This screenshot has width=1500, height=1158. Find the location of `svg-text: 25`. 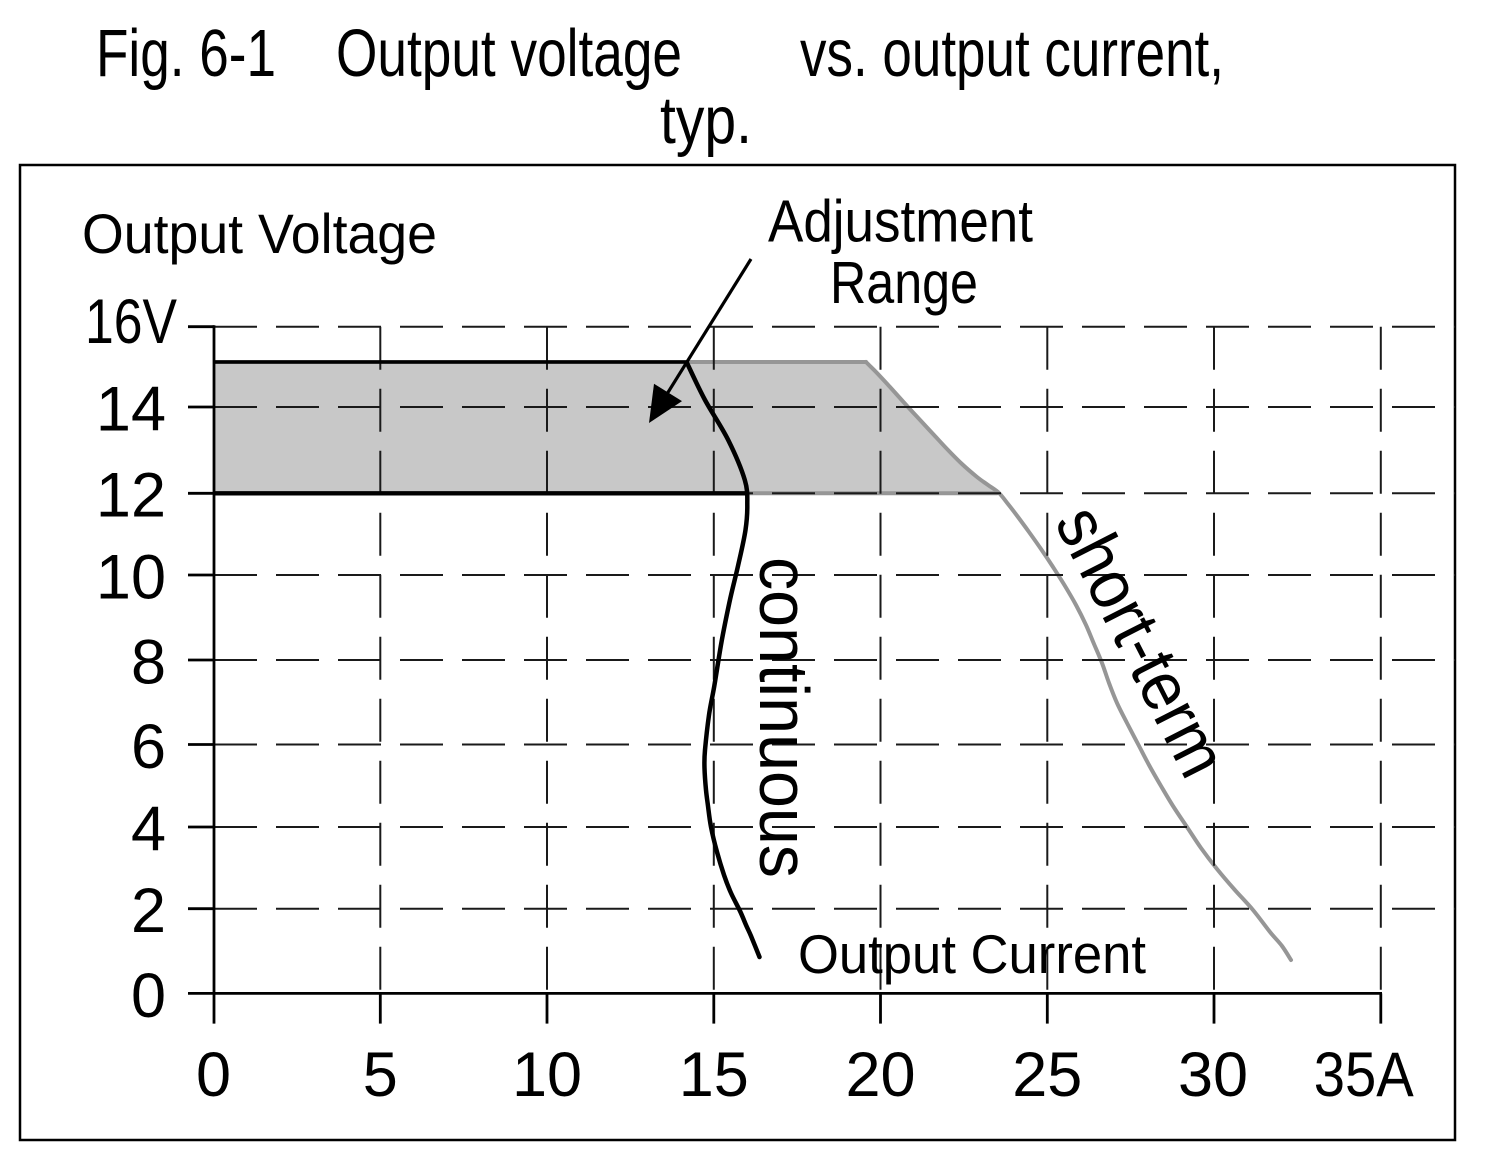

svg-text: 25 is located at coordinates (1047, 1075).